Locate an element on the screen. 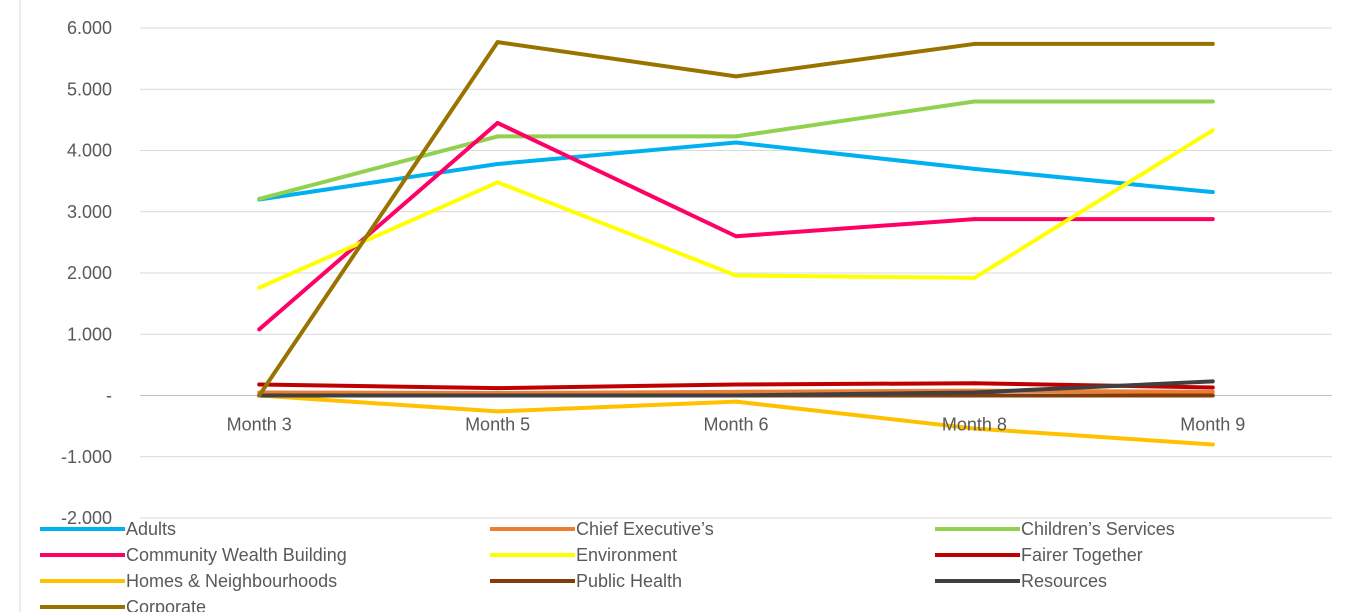 This screenshot has height=612, width=1355. y-tick-label: 2.000 is located at coordinates (89, 273).